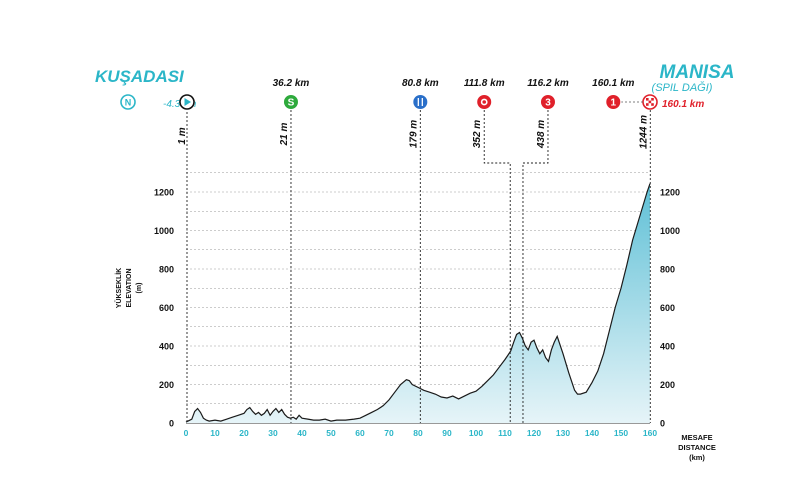 The height and width of the screenshot is (484, 800). Describe the element at coordinates (697, 457) in the screenshot. I see `svg-text: (km)` at that location.